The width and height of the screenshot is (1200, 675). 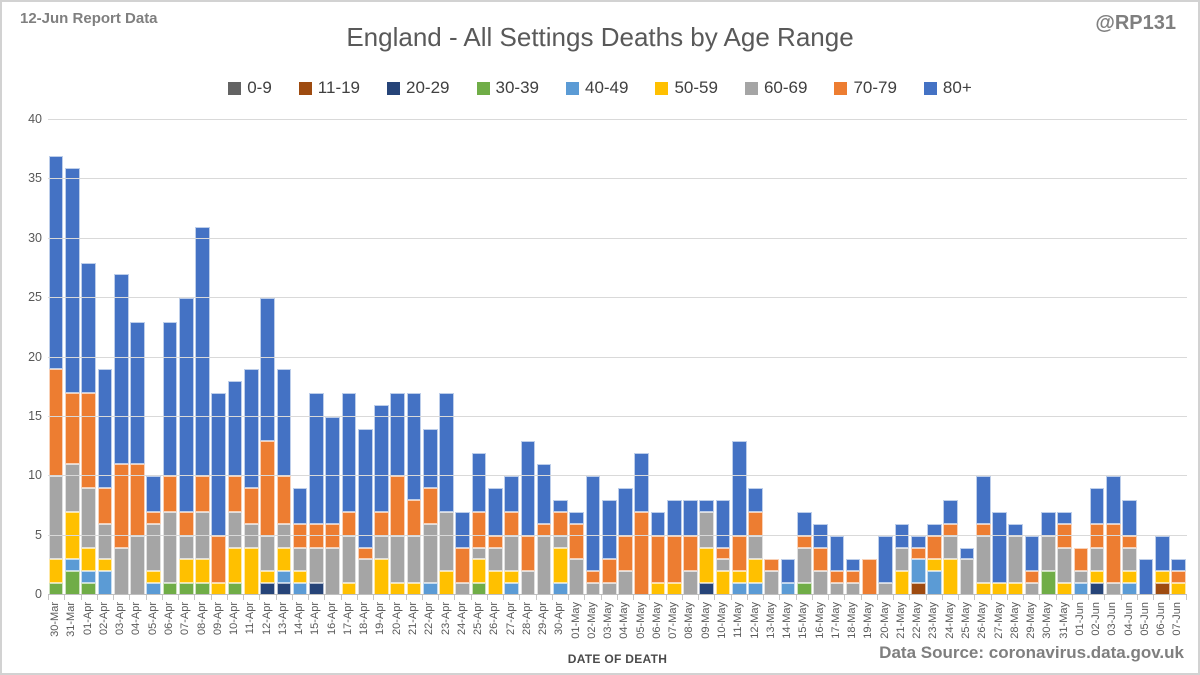 What do you see at coordinates (559, 619) in the screenshot?
I see `x-axis-tick-label: 30-Apr` at bounding box center [559, 619].